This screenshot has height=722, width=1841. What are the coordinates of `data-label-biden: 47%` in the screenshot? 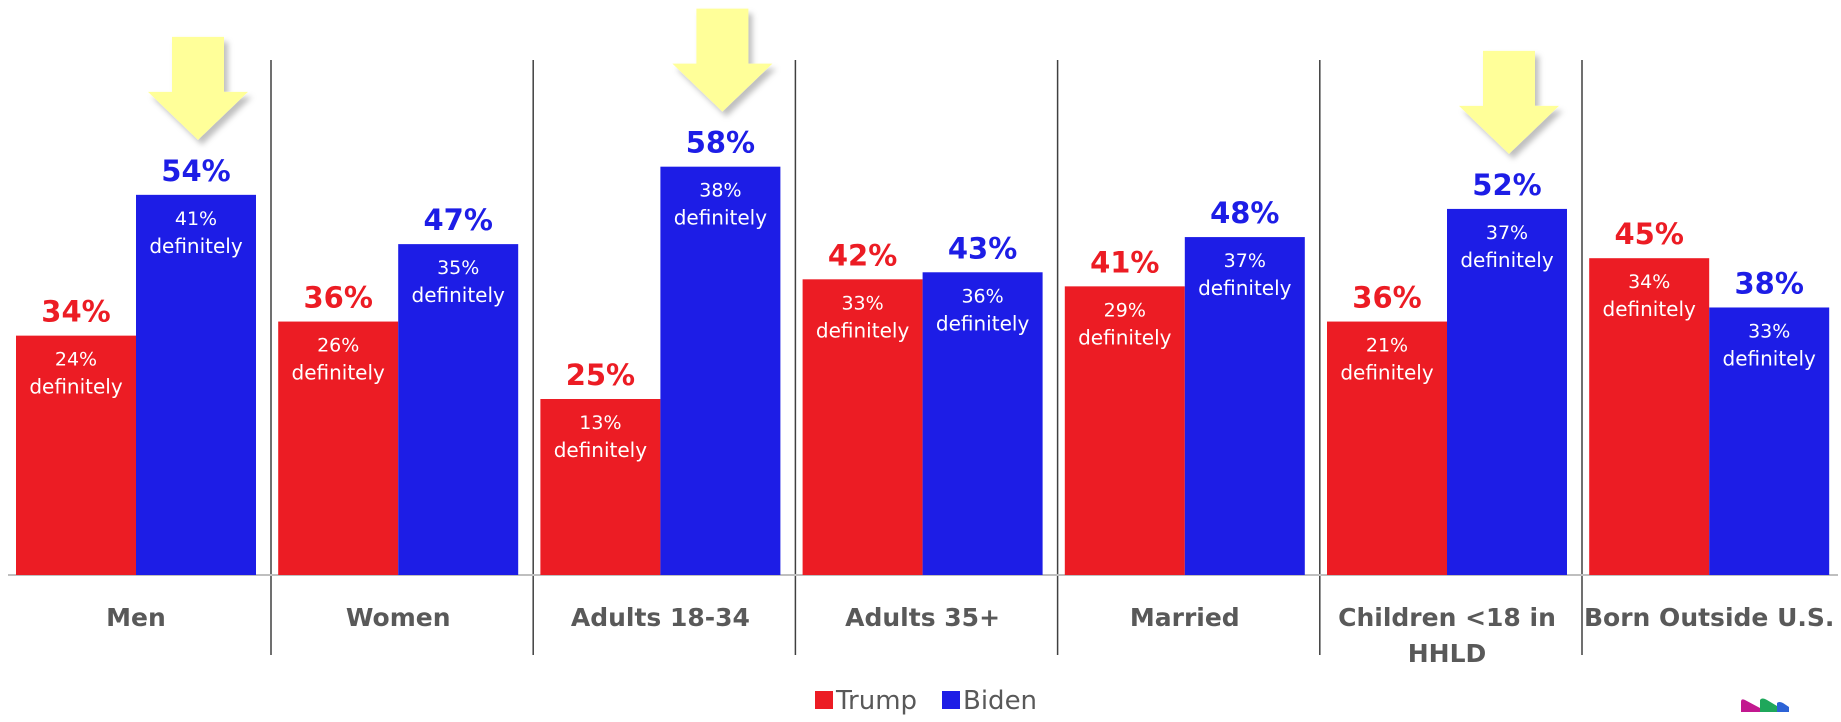 It's located at (457, 220).